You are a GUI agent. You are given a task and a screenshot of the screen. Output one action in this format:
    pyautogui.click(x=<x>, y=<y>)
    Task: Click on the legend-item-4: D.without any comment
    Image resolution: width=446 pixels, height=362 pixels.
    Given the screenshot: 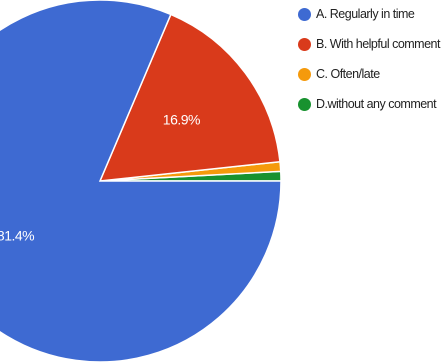 What is the action you would take?
    pyautogui.click(x=369, y=104)
    